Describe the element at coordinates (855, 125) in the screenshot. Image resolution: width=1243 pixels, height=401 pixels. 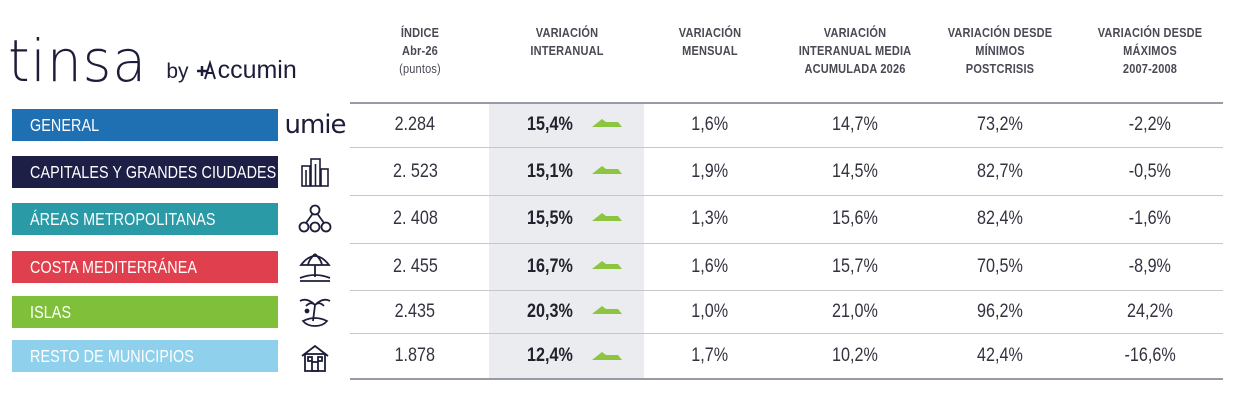
I see `cell-general-media: 14,7%` at that location.